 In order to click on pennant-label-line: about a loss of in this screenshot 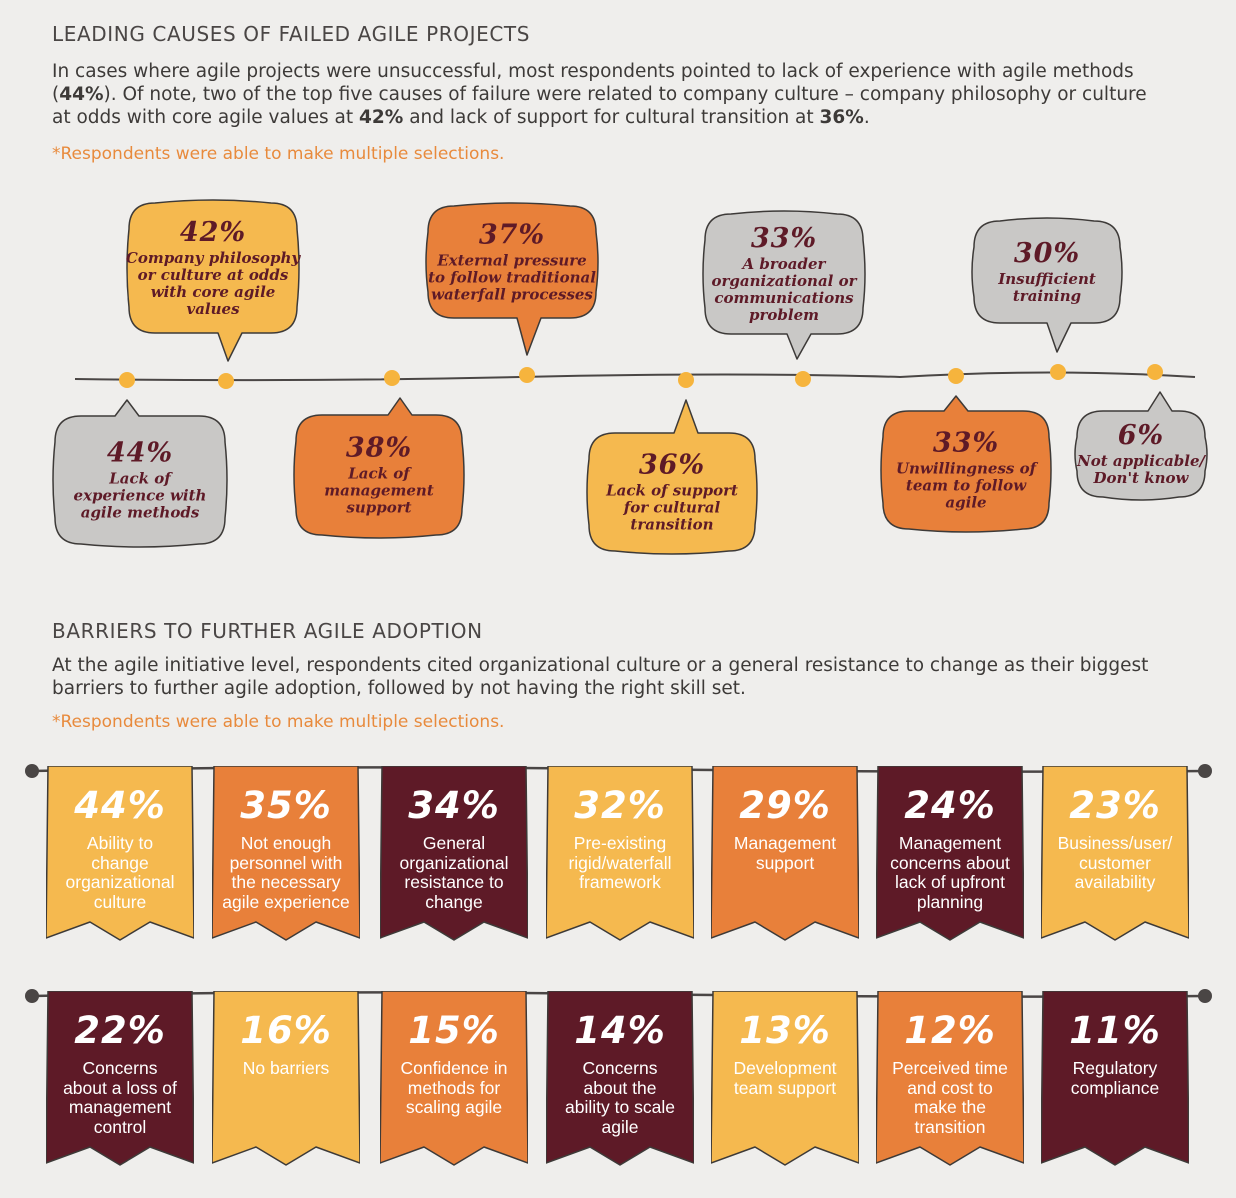, I will do `click(120, 1087)`.